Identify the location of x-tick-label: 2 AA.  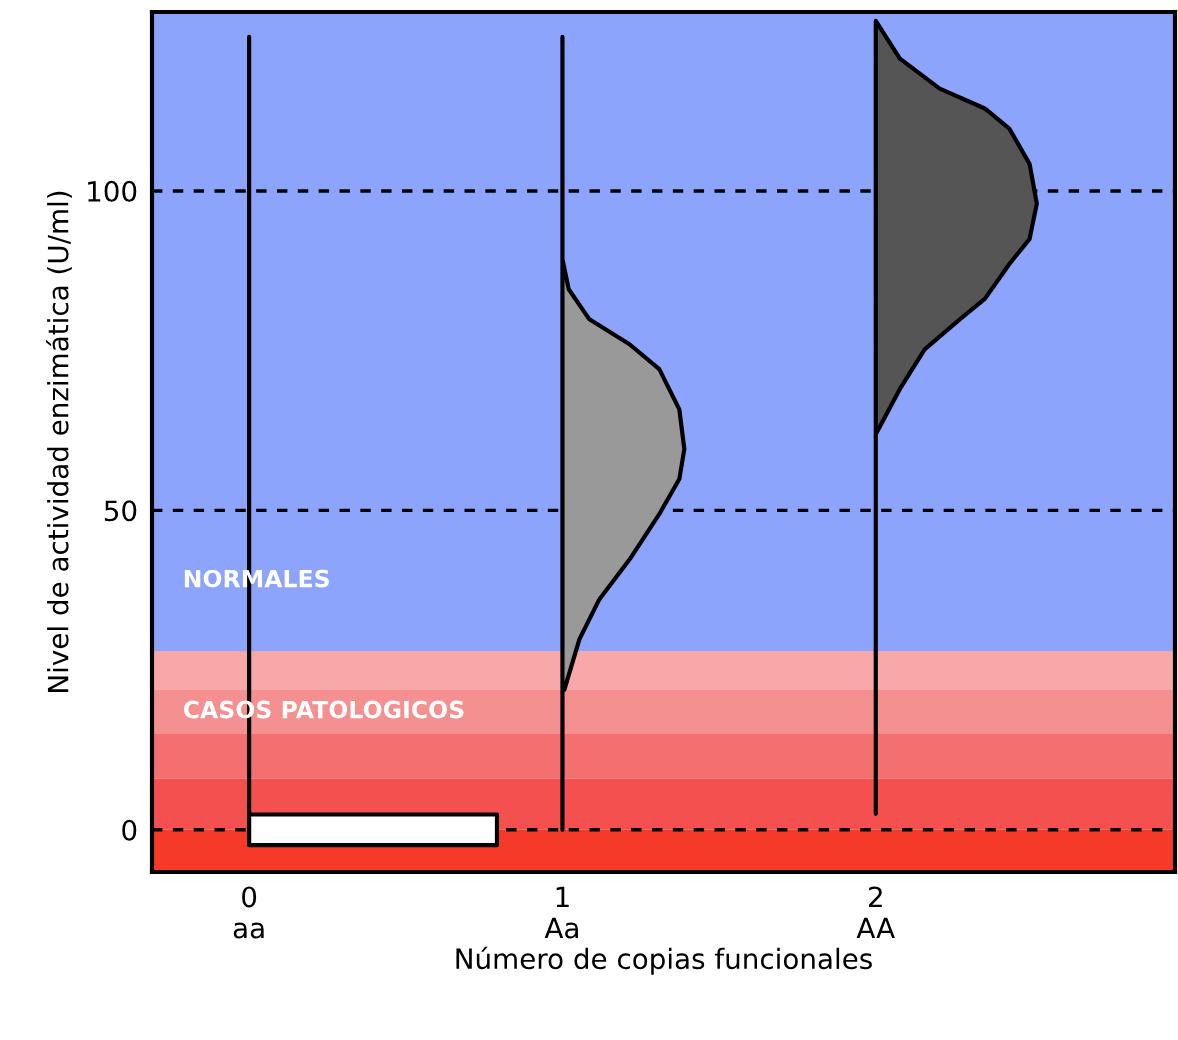
(875, 912).